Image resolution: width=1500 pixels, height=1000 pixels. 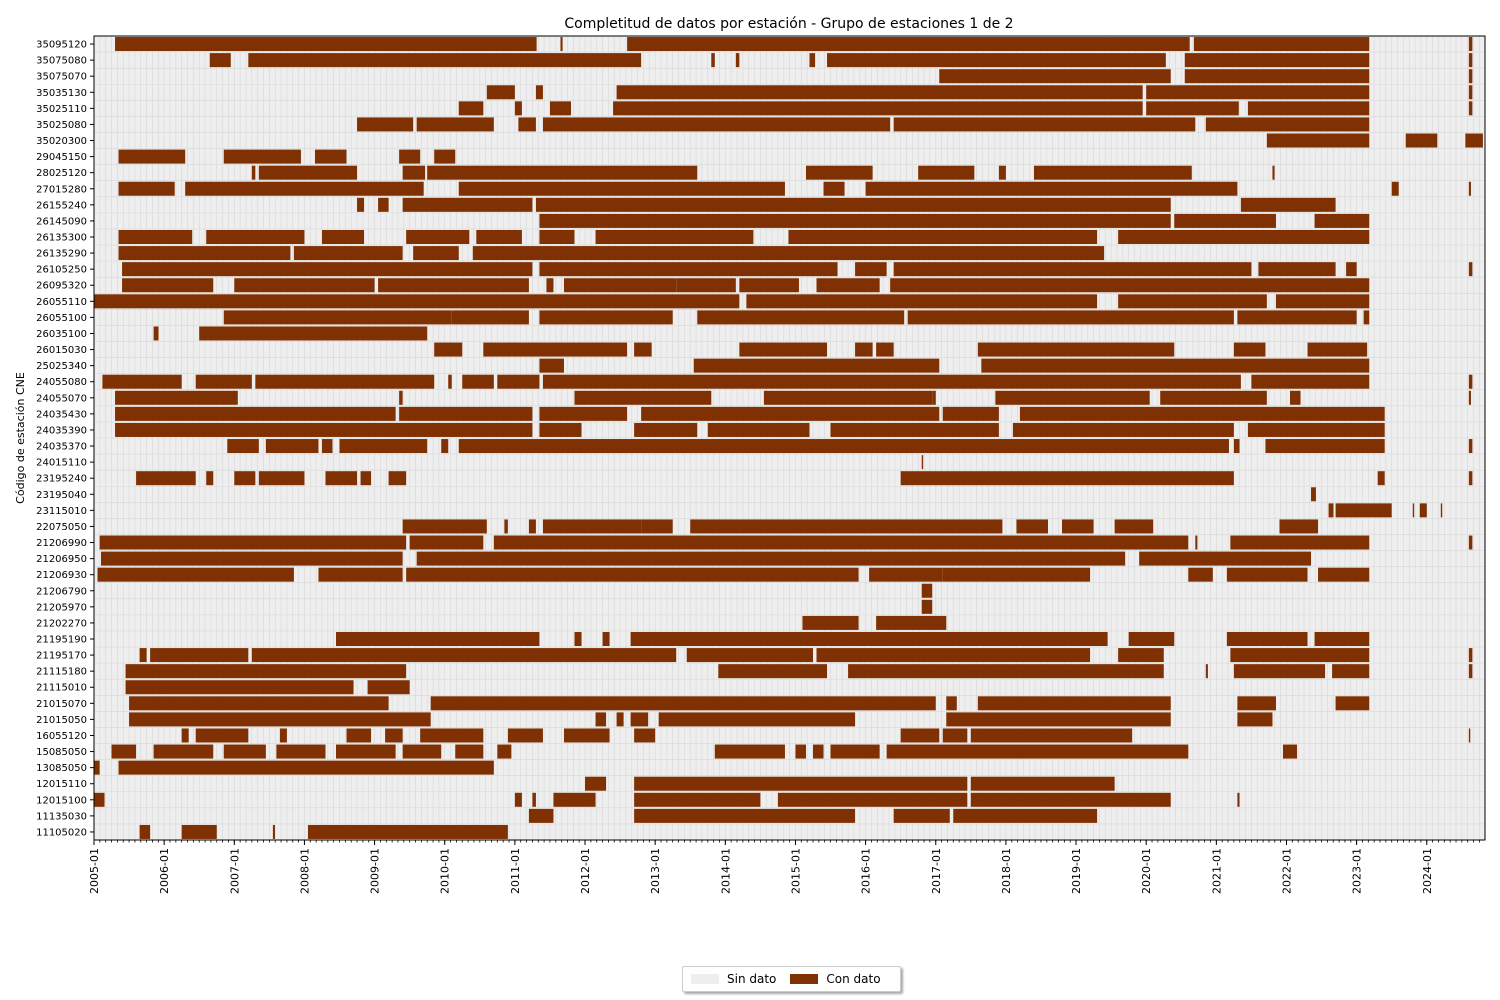 I want to click on y-tick-label: 26015030, so click(x=61, y=350).